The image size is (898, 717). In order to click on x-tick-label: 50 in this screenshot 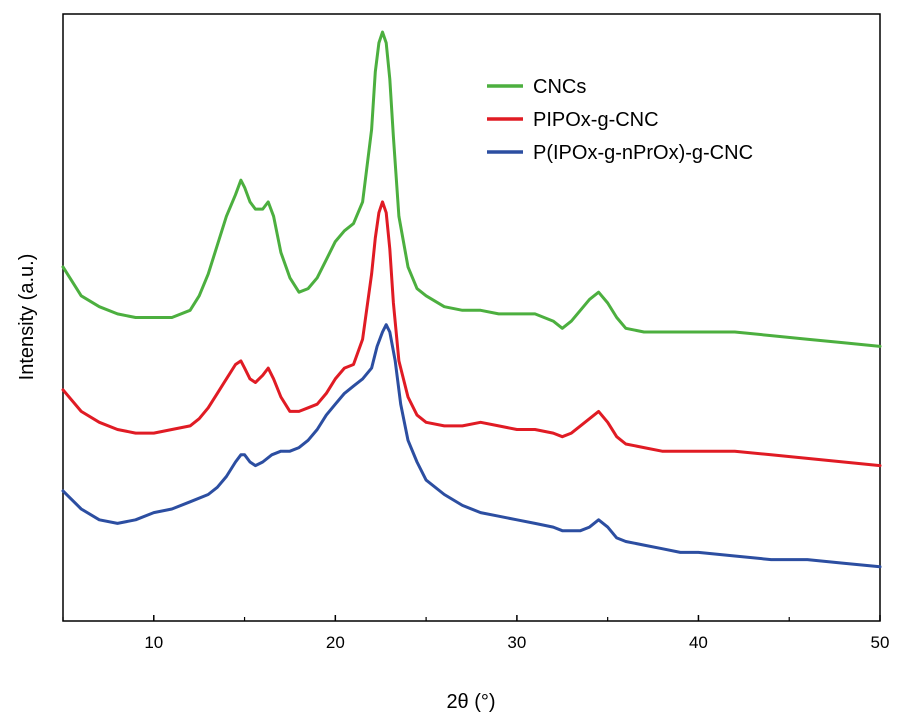, I will do `click(880, 642)`.